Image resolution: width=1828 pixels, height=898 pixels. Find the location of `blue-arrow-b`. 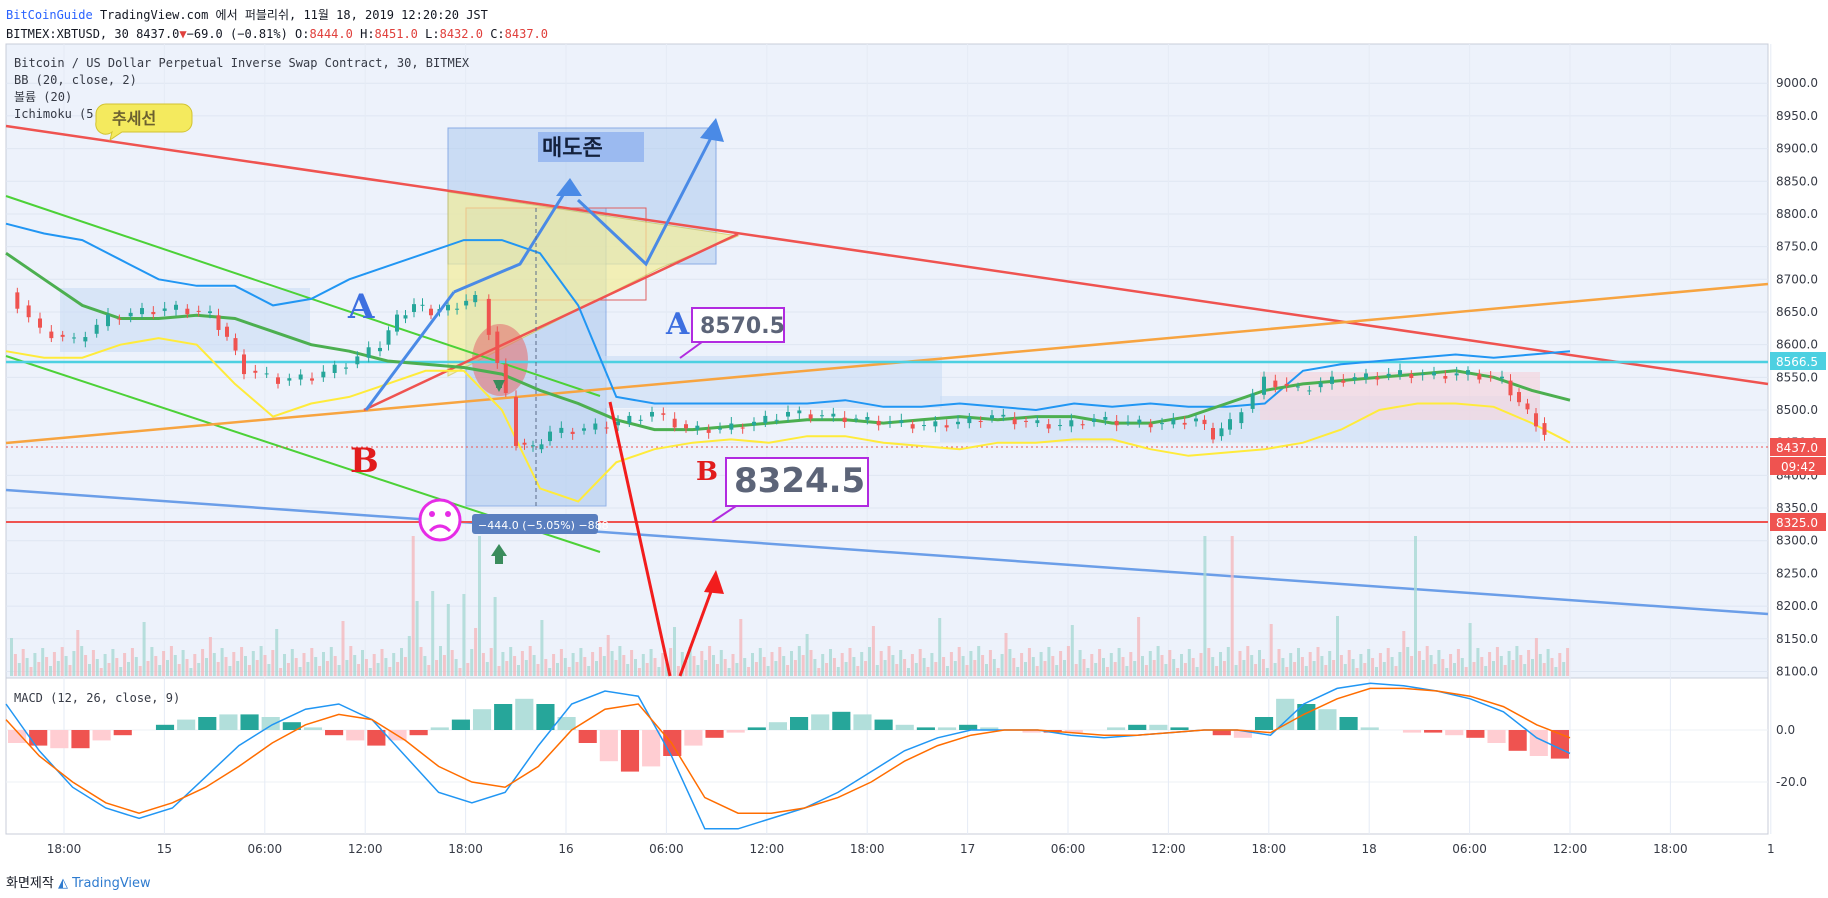

blue-arrow-b is located at coordinates (512, 238).